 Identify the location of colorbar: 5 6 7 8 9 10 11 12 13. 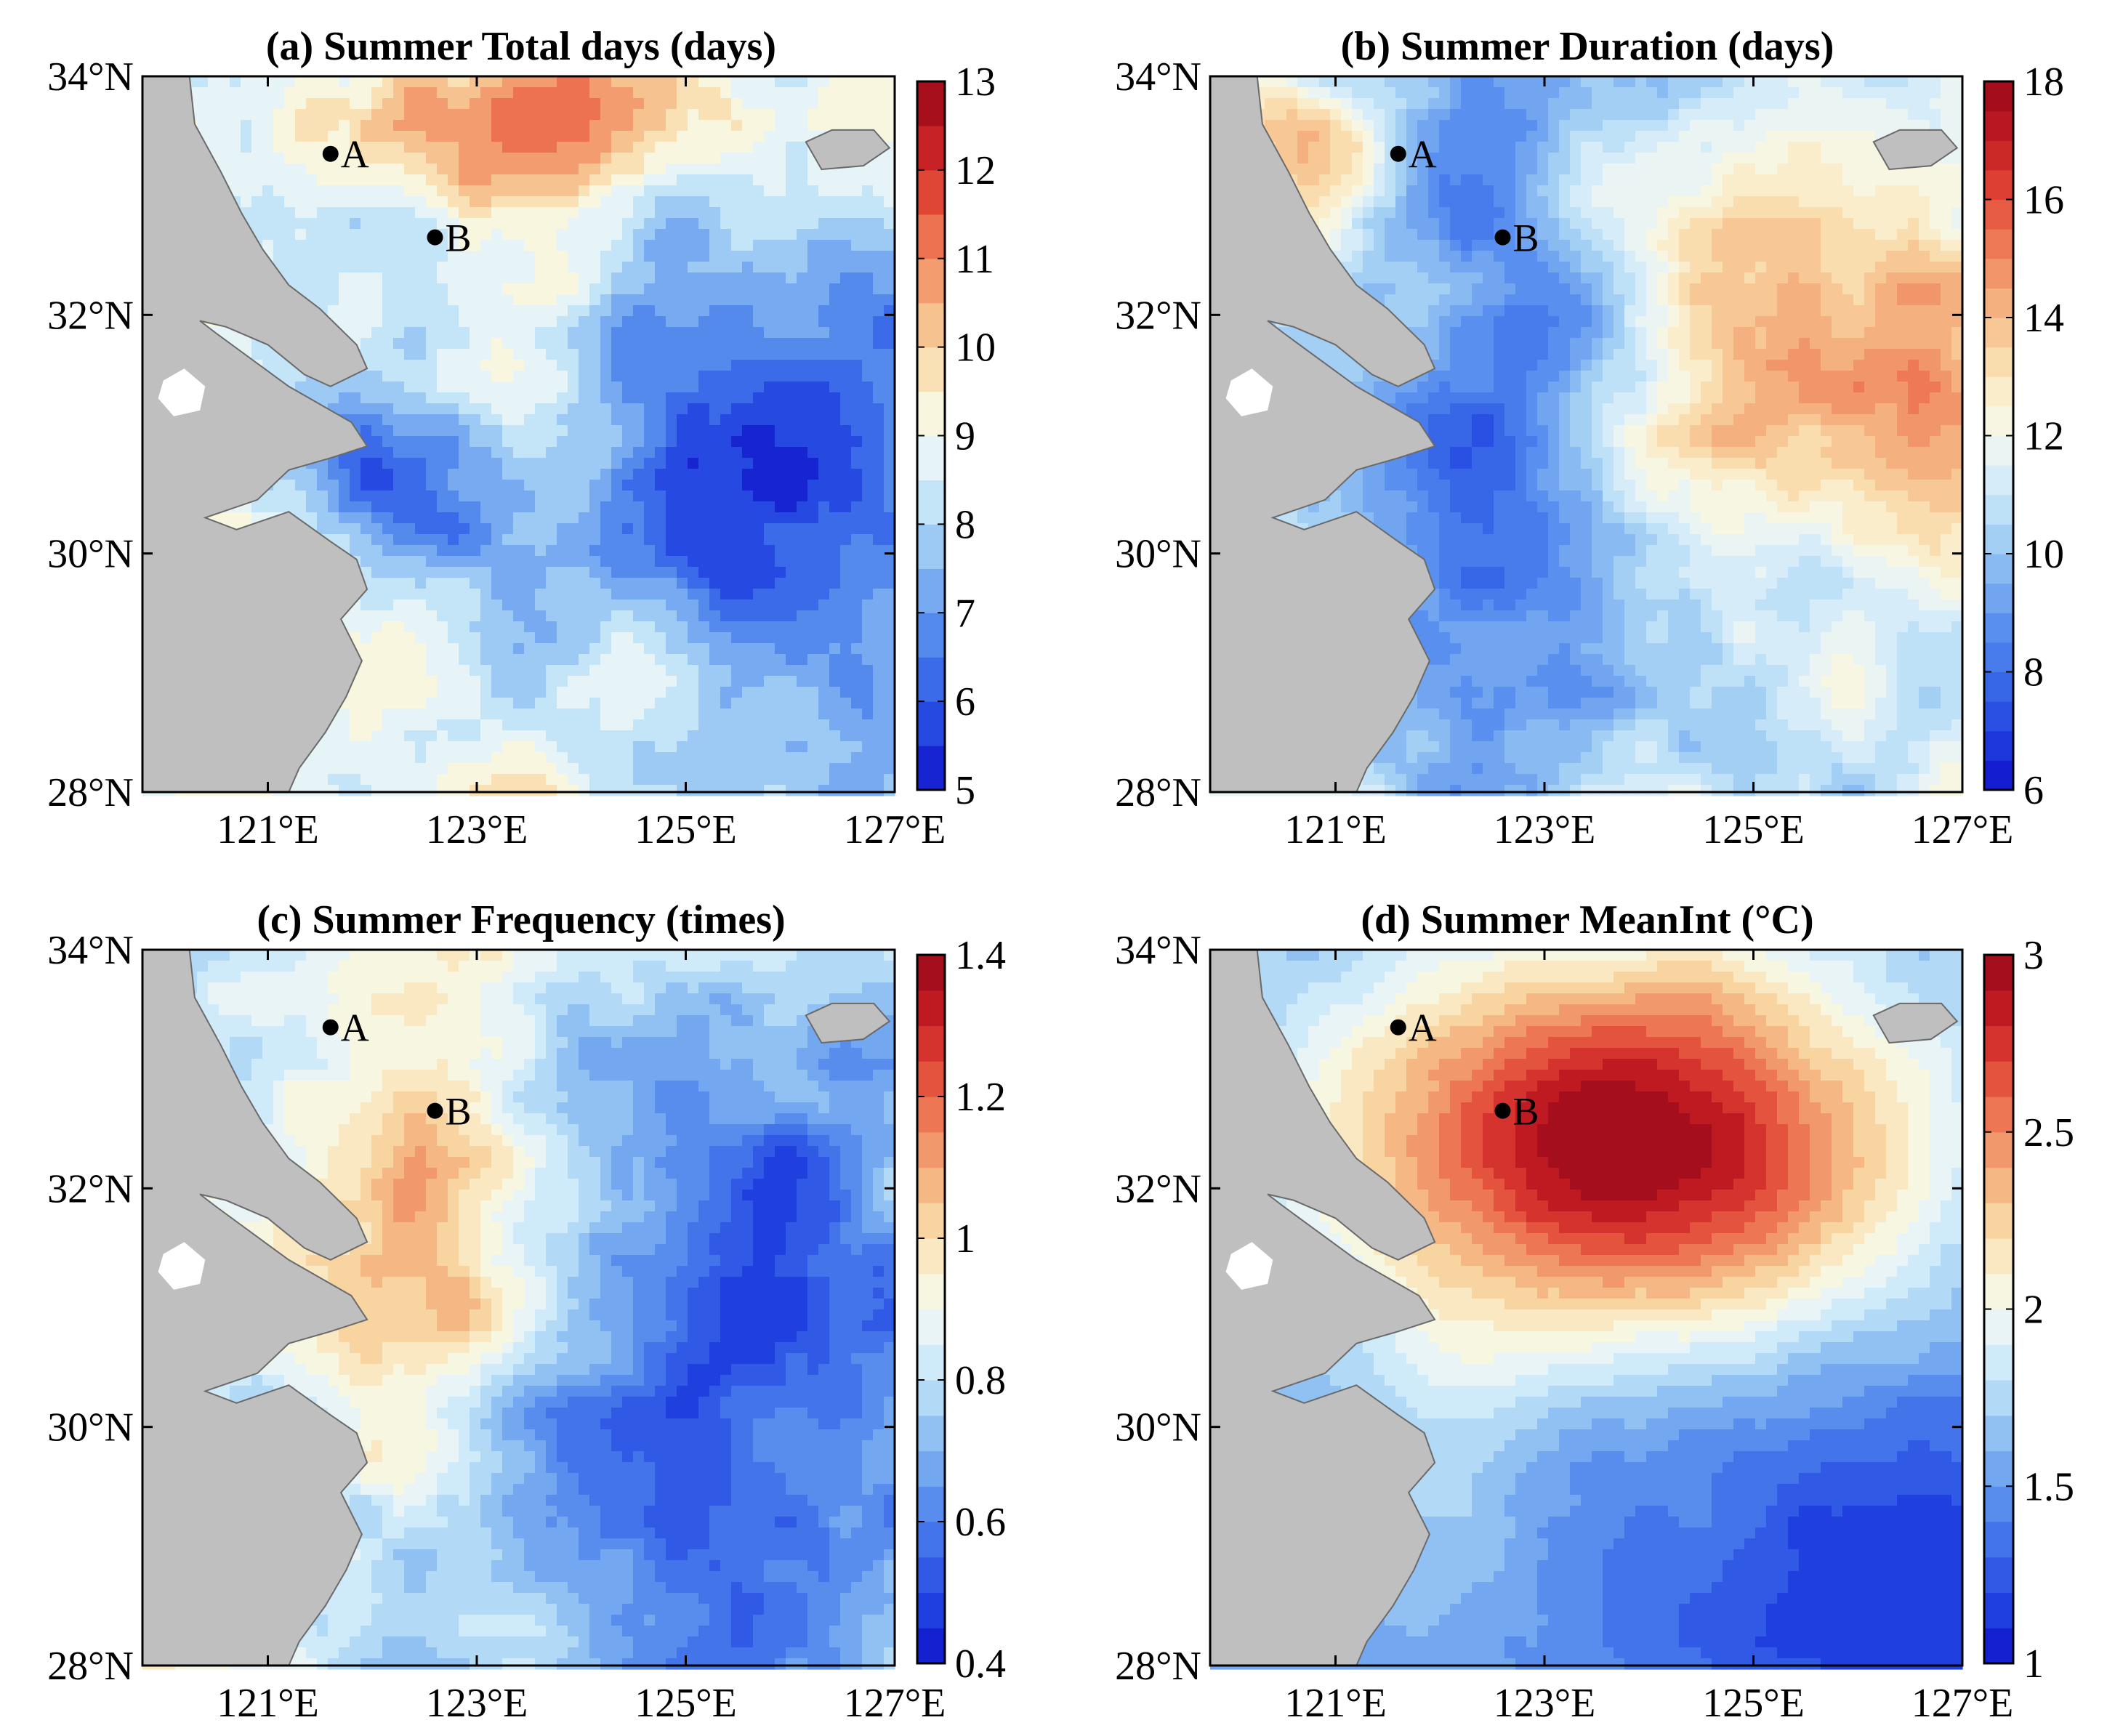
(956, 436).